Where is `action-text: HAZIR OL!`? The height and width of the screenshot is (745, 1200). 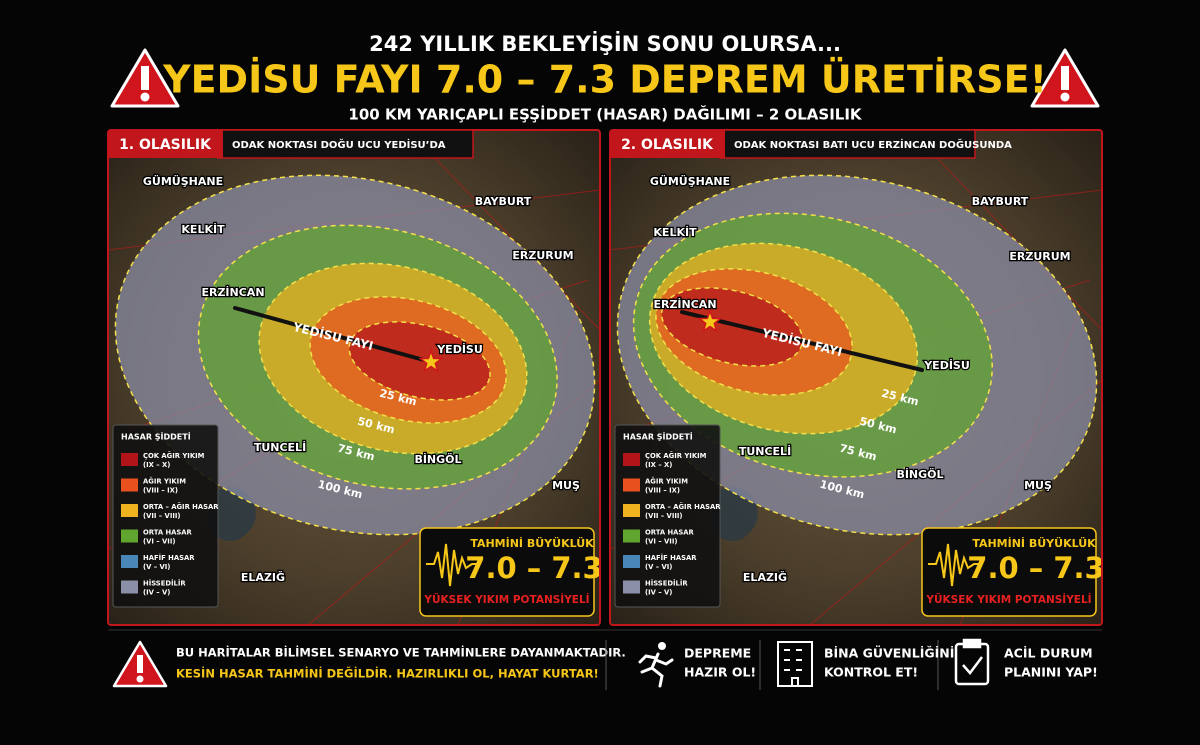 action-text: HAZIR OL! is located at coordinates (720, 672).